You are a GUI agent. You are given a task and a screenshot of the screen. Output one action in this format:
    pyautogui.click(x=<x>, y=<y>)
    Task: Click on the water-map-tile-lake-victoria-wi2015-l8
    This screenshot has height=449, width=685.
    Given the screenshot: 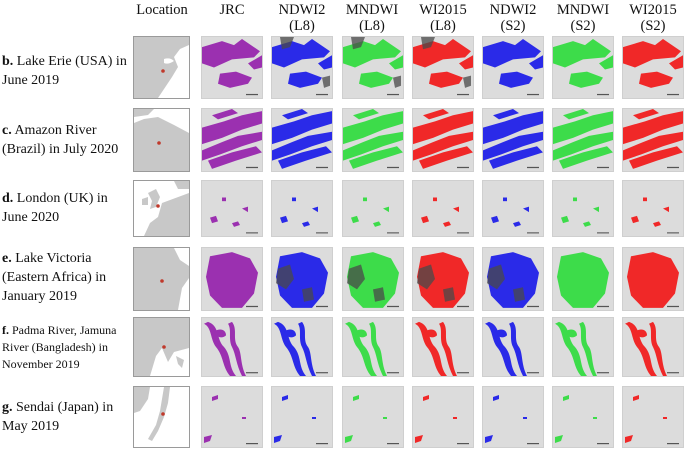 What is the action you would take?
    pyautogui.click(x=443, y=279)
    